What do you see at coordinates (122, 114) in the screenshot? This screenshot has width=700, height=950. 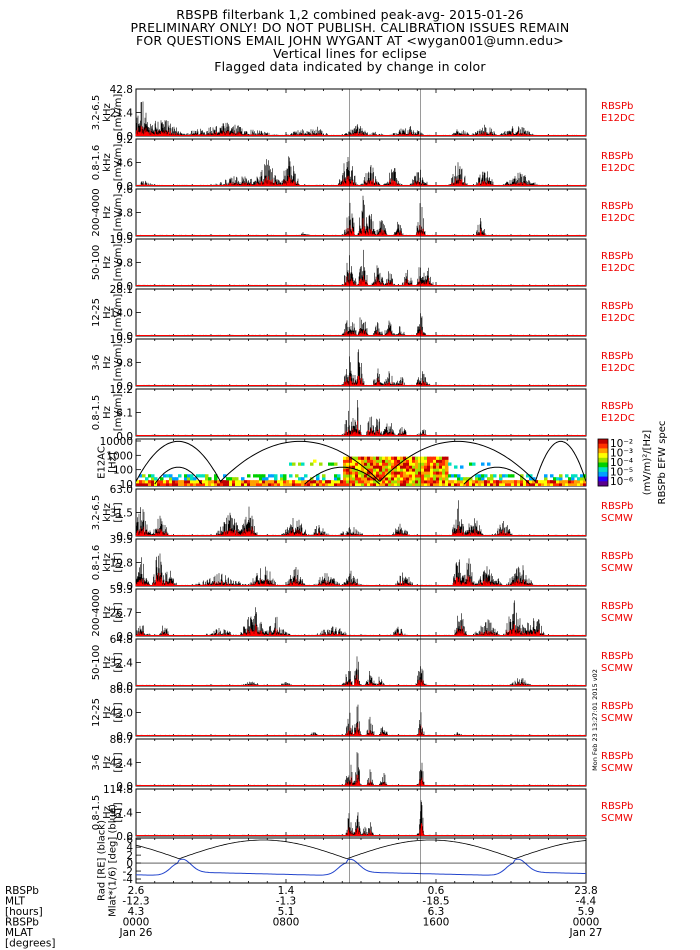 I see `y-tick-label: 21.4` at bounding box center [122, 114].